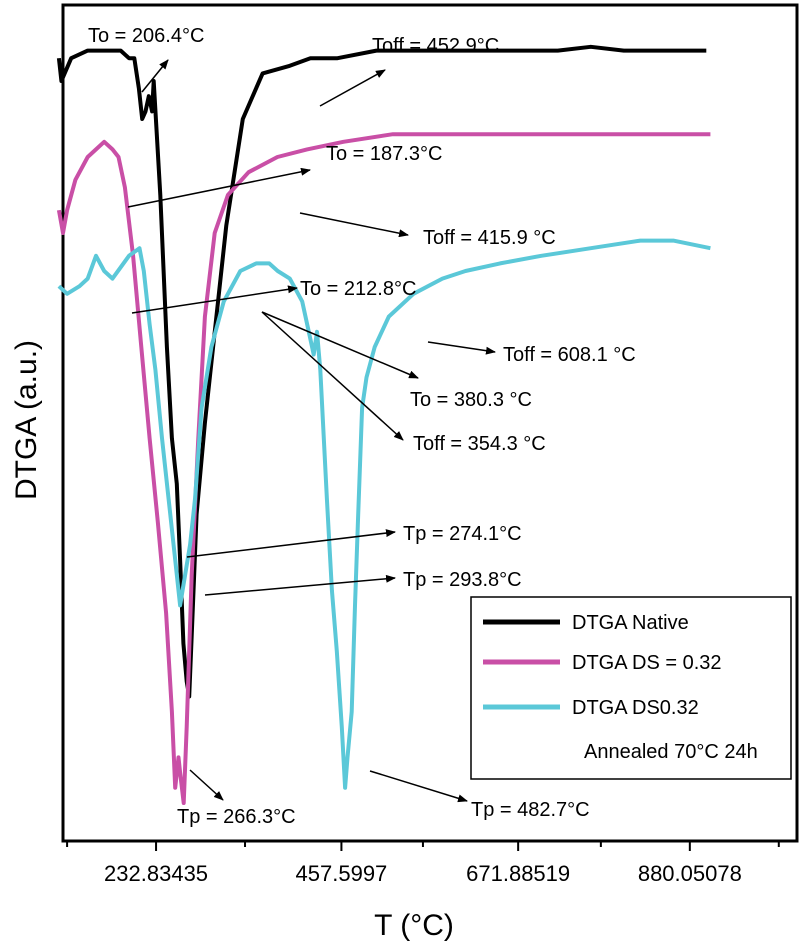 The image size is (805, 947). What do you see at coordinates (530, 810) in the screenshot?
I see `annotation-tp-482: Tp = 482.7°C` at bounding box center [530, 810].